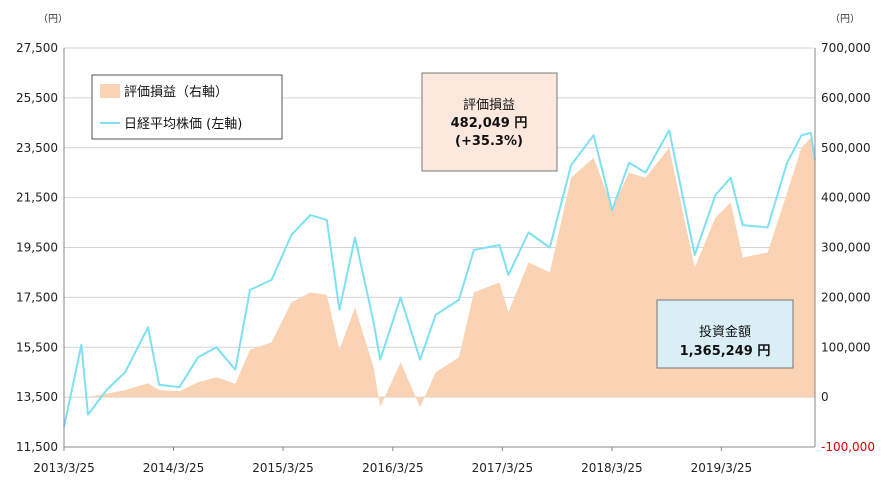 This screenshot has height=484, width=893. Describe the element at coordinates (37, 447) in the screenshot. I see `left-tick-label: 11,500` at that location.